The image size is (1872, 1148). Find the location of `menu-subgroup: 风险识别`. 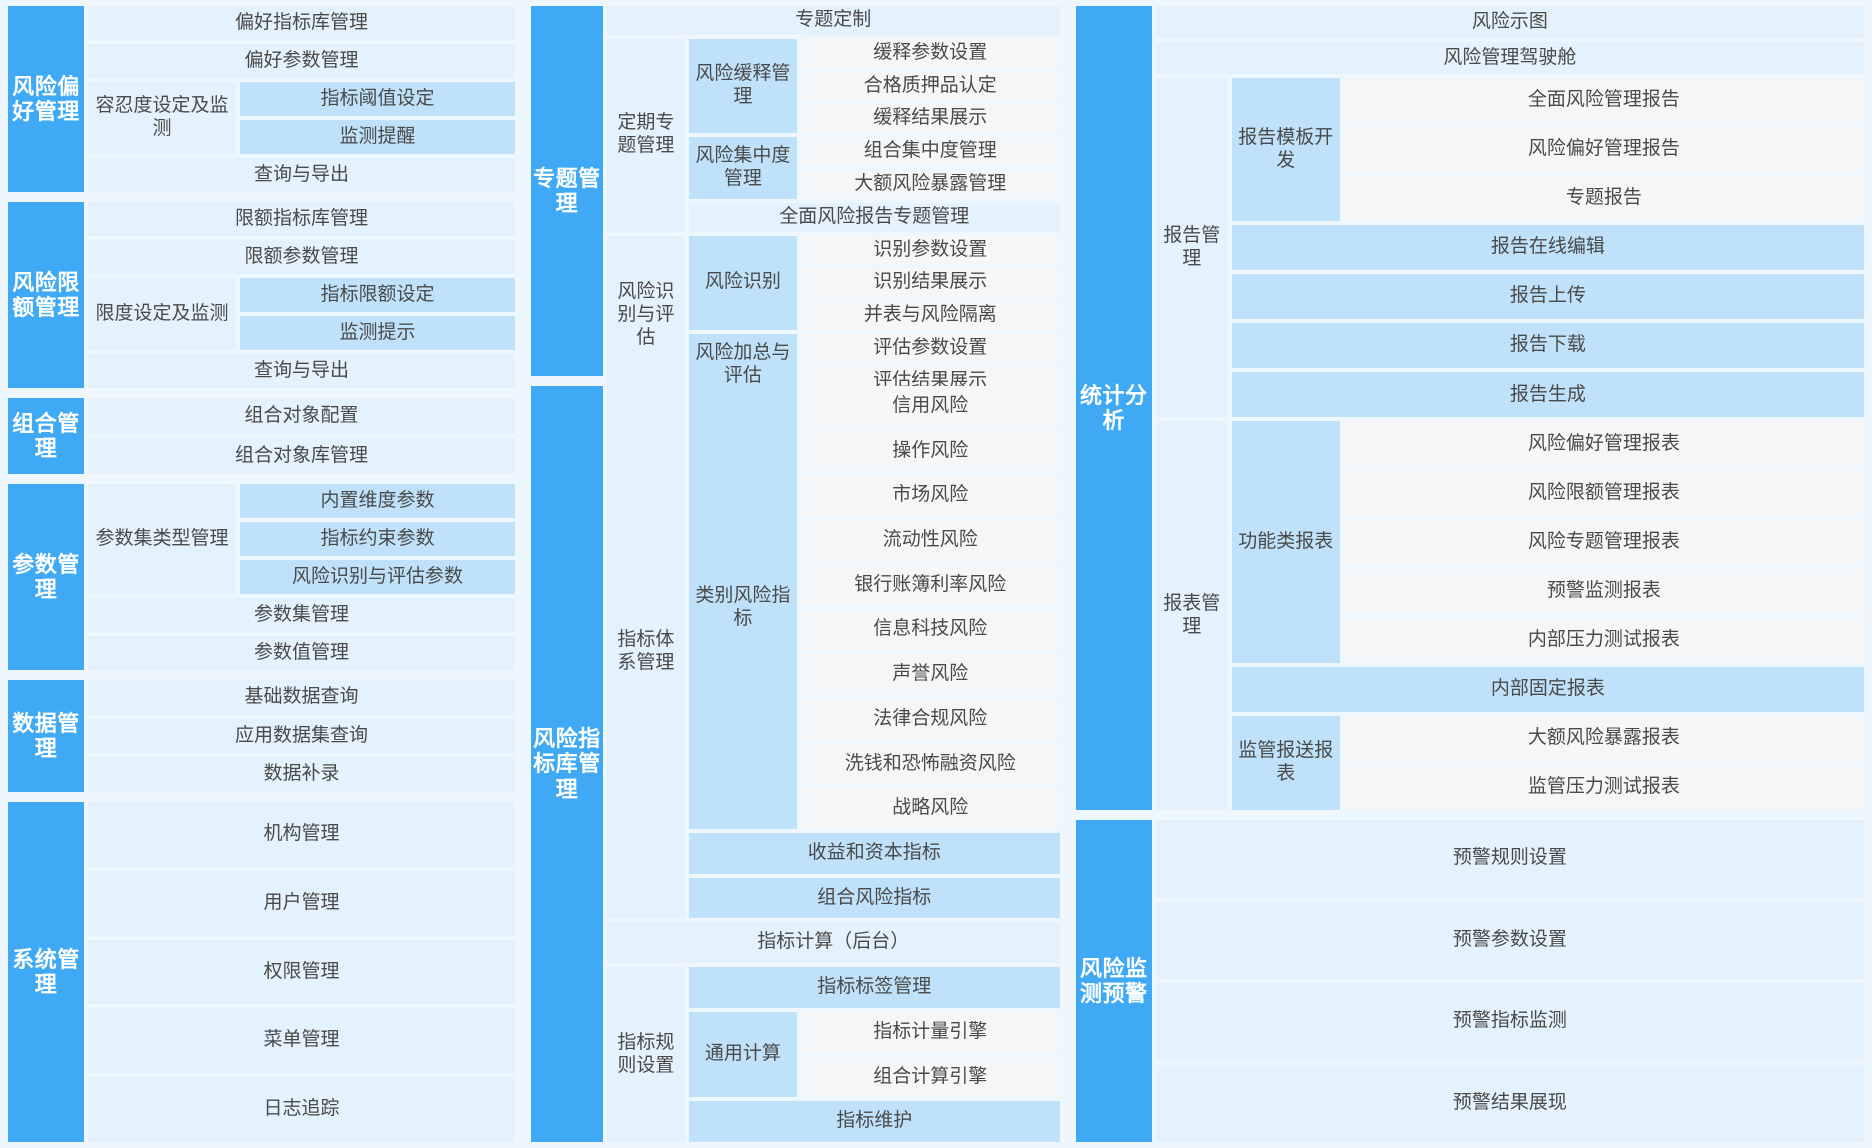

menu-subgroup: 风险识别 is located at coordinates (742, 282).